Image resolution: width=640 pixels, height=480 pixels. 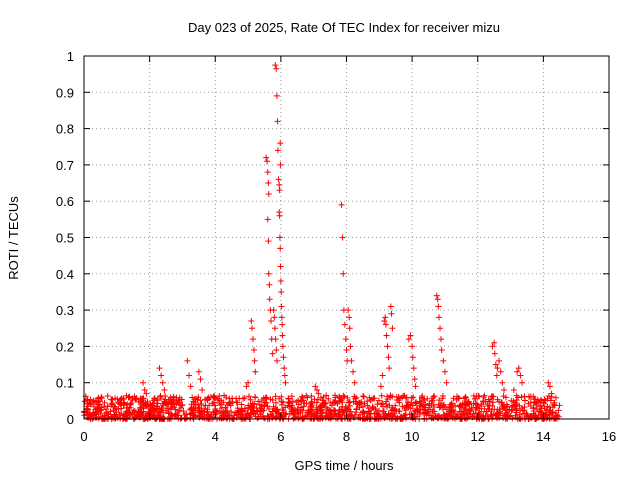 What do you see at coordinates (346, 436) in the screenshot?
I see `x-tick-label: 8` at bounding box center [346, 436].